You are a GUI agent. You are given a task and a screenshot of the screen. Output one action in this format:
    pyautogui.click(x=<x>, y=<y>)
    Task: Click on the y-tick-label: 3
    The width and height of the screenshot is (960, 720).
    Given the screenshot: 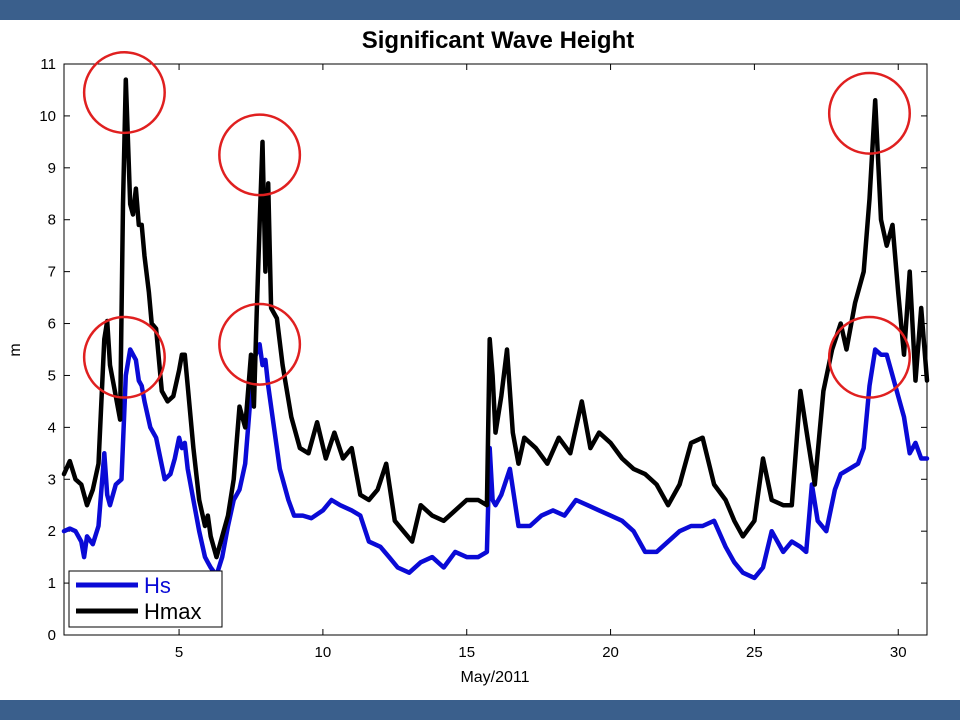 What is the action you would take?
    pyautogui.click(x=52, y=479)
    